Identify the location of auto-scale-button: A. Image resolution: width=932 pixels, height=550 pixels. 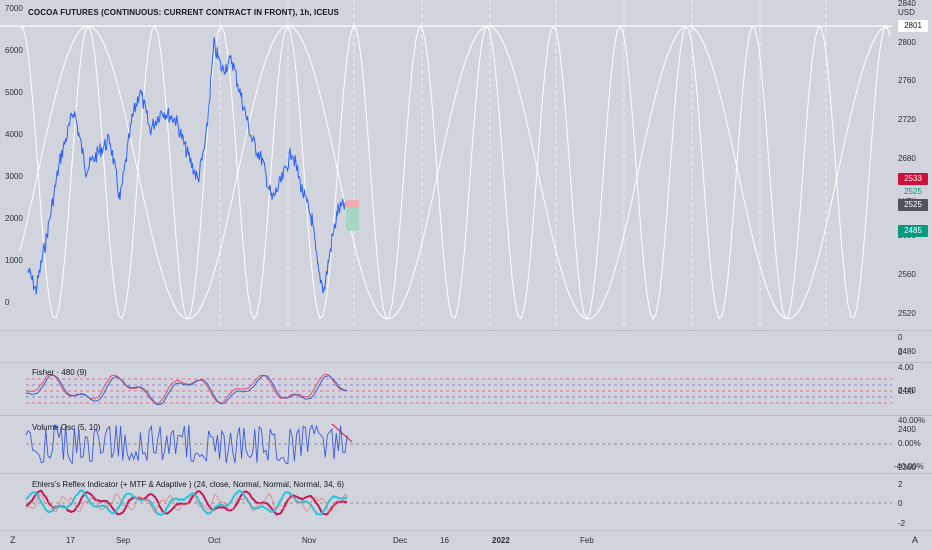
(914, 540).